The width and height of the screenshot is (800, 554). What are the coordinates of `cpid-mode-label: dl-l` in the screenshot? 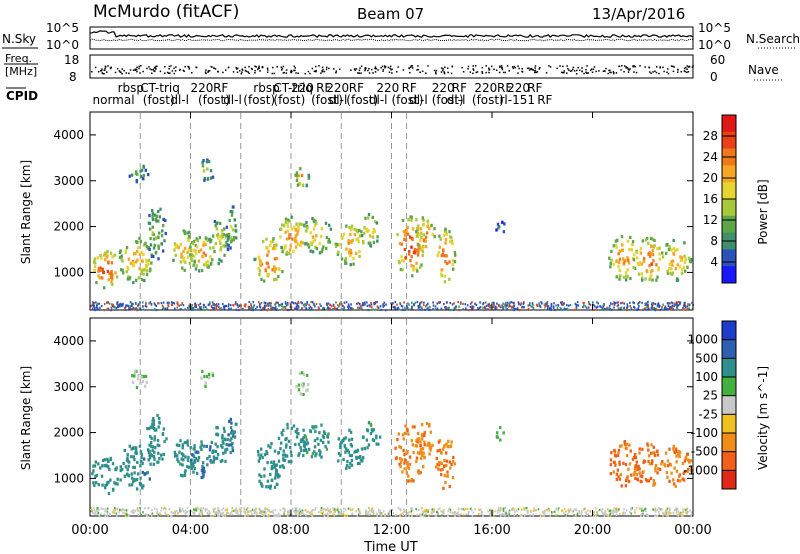 It's located at (418, 100).